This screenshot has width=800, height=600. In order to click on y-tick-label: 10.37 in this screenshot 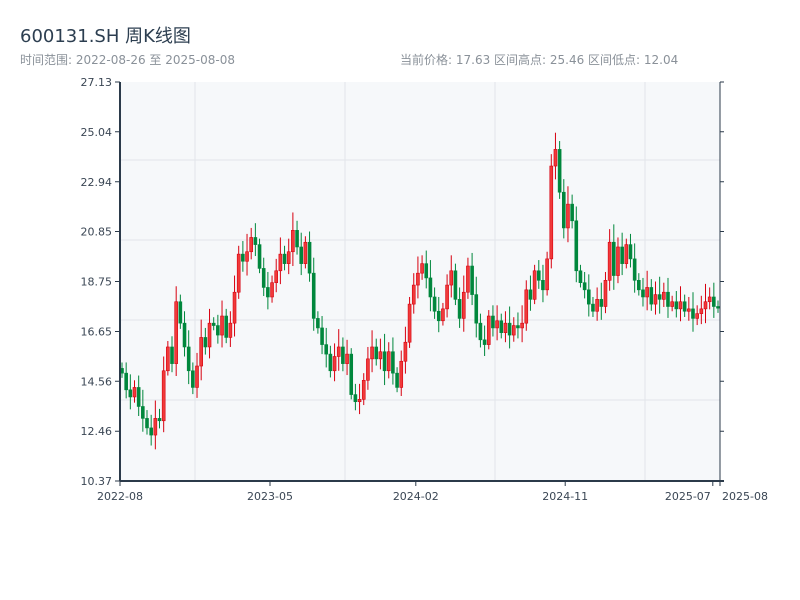, I will do `click(97, 481)`.